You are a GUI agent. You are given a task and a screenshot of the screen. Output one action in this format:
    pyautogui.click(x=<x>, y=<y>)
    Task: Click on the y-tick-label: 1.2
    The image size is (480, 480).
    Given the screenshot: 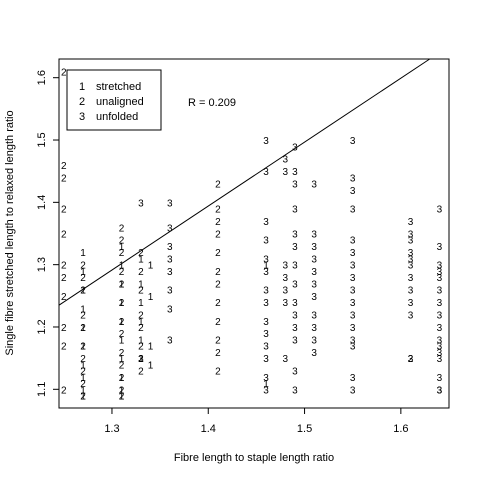 What is the action you would take?
    pyautogui.click(x=42, y=326)
    